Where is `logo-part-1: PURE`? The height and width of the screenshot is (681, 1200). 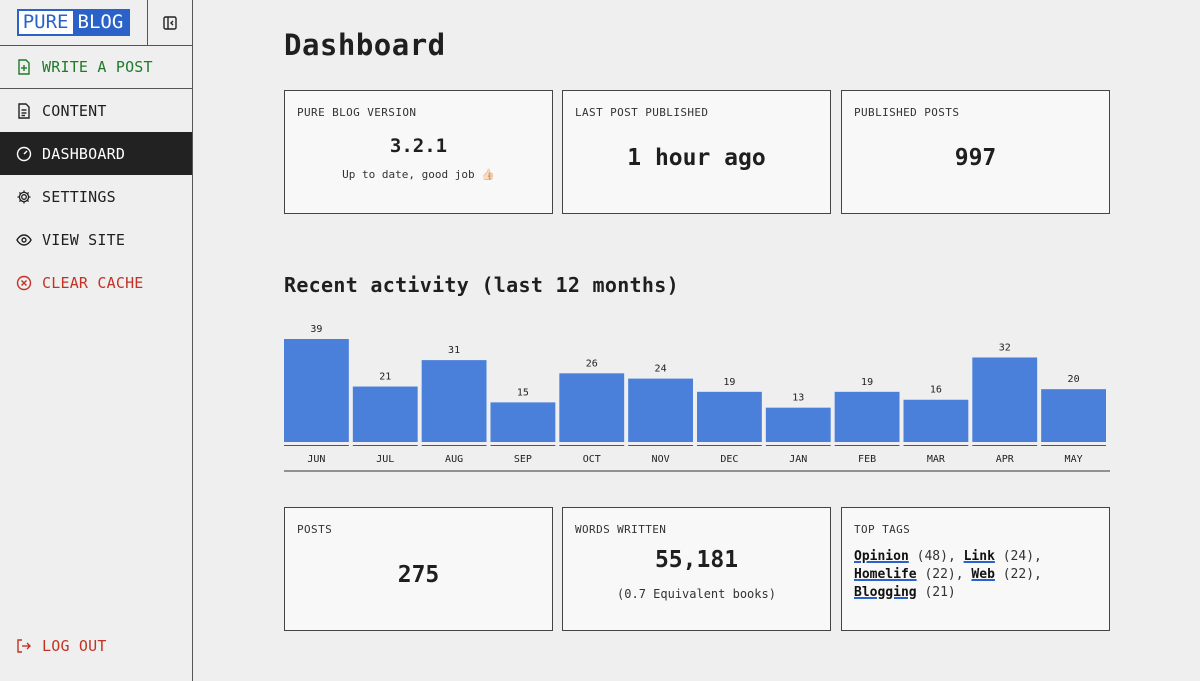 logo-part-1: PURE is located at coordinates (45, 22).